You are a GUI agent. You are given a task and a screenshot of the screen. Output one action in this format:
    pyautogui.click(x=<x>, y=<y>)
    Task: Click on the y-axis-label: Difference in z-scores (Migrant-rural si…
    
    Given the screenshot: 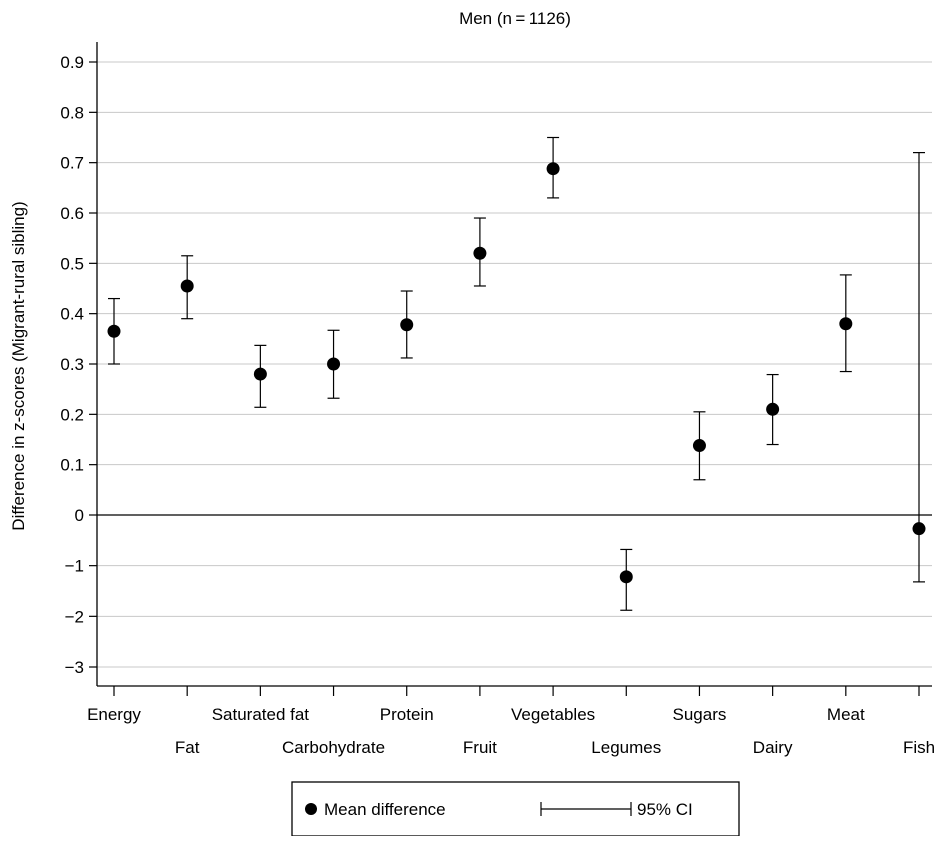 What is the action you would take?
    pyautogui.click(x=18, y=365)
    